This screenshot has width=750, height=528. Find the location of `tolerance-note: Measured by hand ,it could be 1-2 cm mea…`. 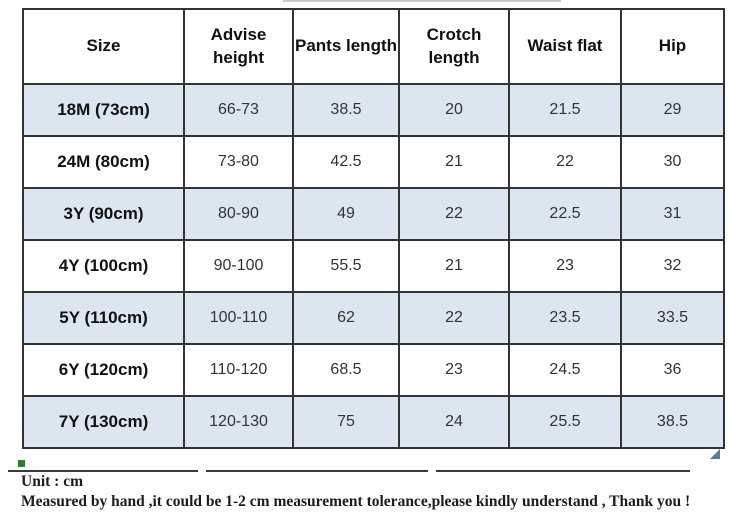

tolerance-note: Measured by hand ,it could be 1-2 cm mea… is located at coordinates (356, 502).